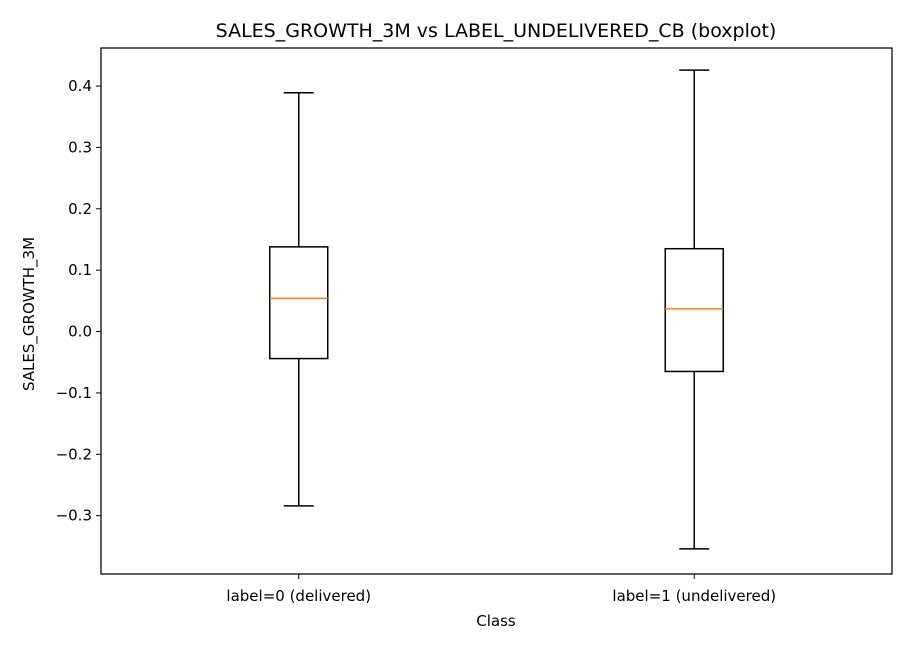 This screenshot has height=650, width=910. What do you see at coordinates (74, 393) in the screenshot?
I see `y-tick-label: −0.1` at bounding box center [74, 393].